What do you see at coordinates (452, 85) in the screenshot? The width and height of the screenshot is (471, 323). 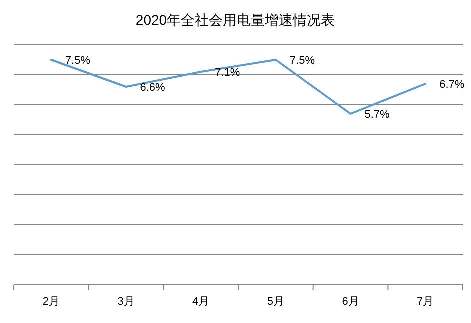 I see `data-label: 6.7%` at bounding box center [452, 85].